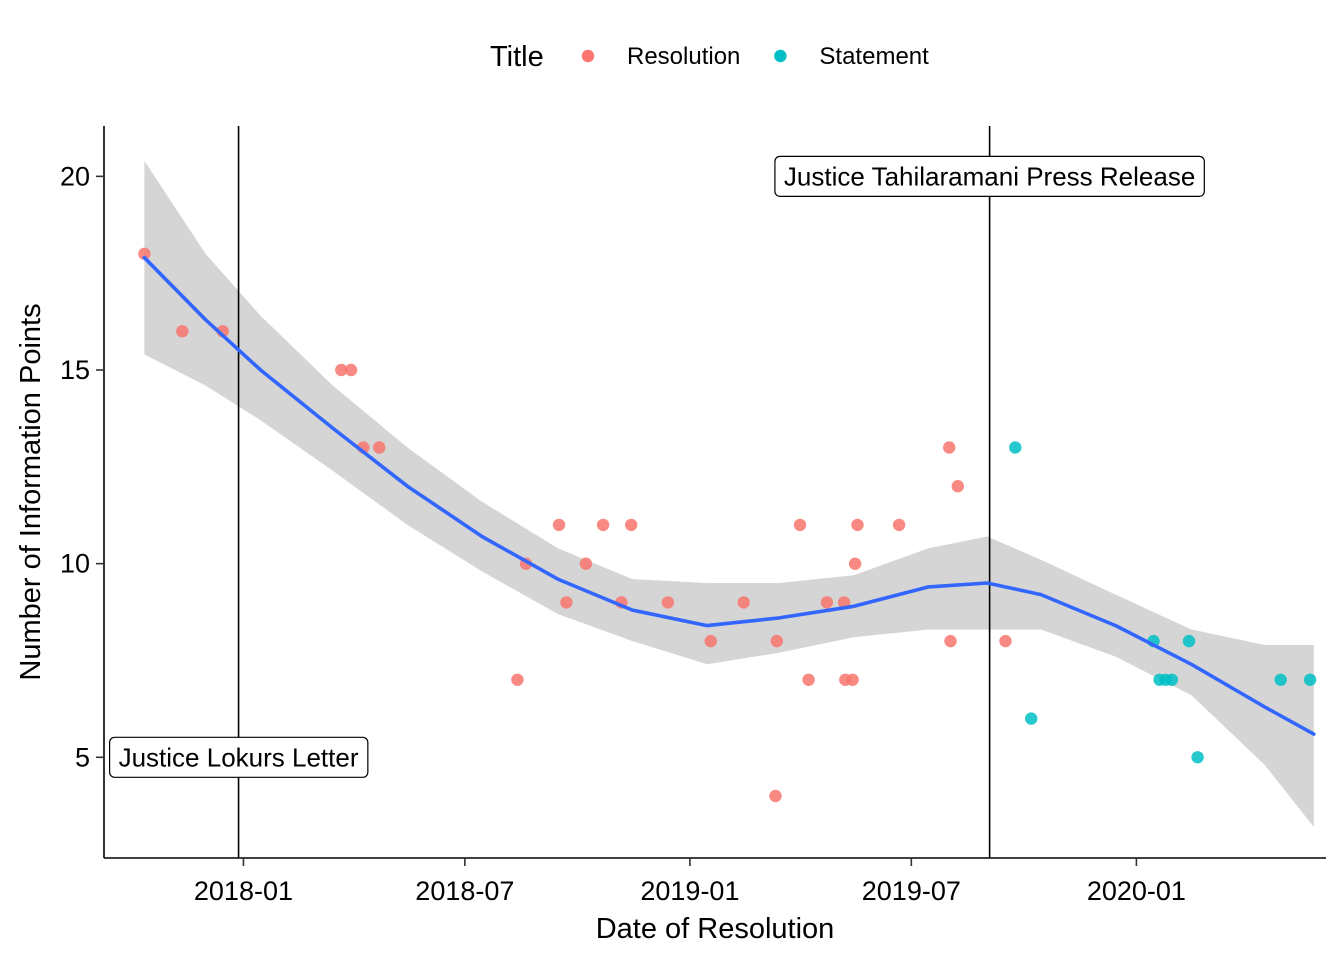 The height and width of the screenshot is (960, 1344). What do you see at coordinates (911, 891) in the screenshot?
I see `x-tick-label: 2019-07` at bounding box center [911, 891].